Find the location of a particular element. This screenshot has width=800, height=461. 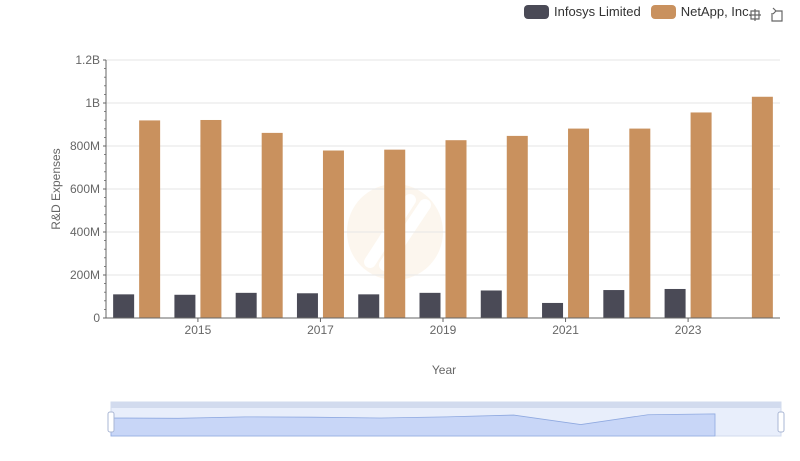

bar-infosys-2015 is located at coordinates (185, 306).